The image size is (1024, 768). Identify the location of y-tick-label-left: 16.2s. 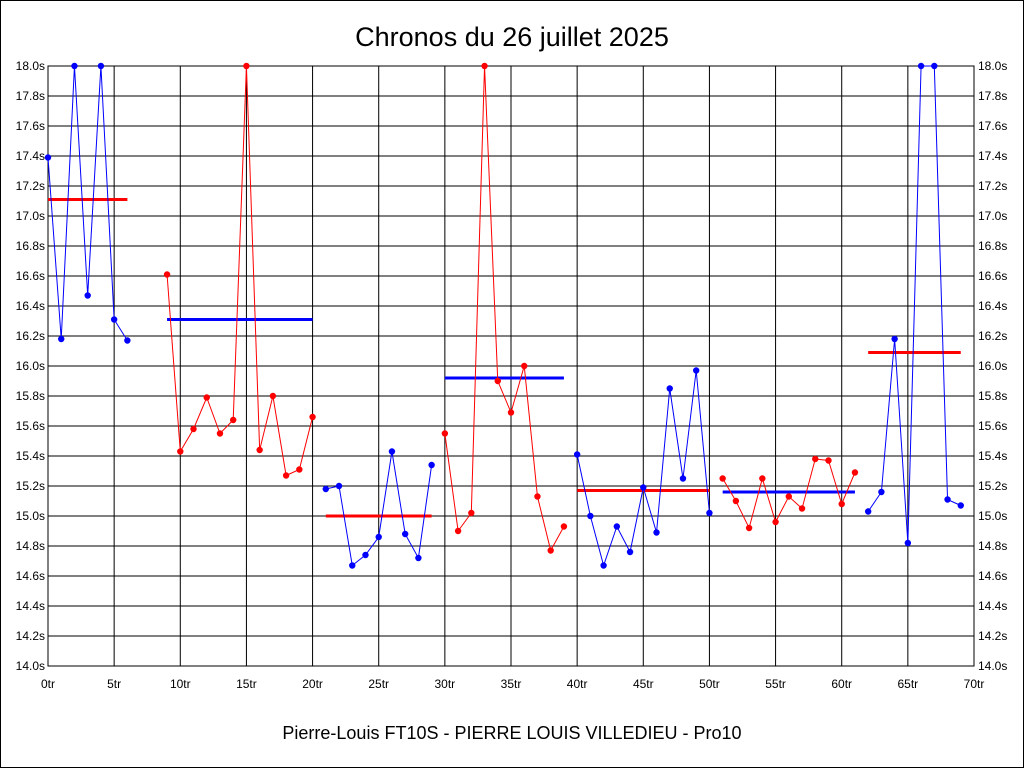
(30, 336).